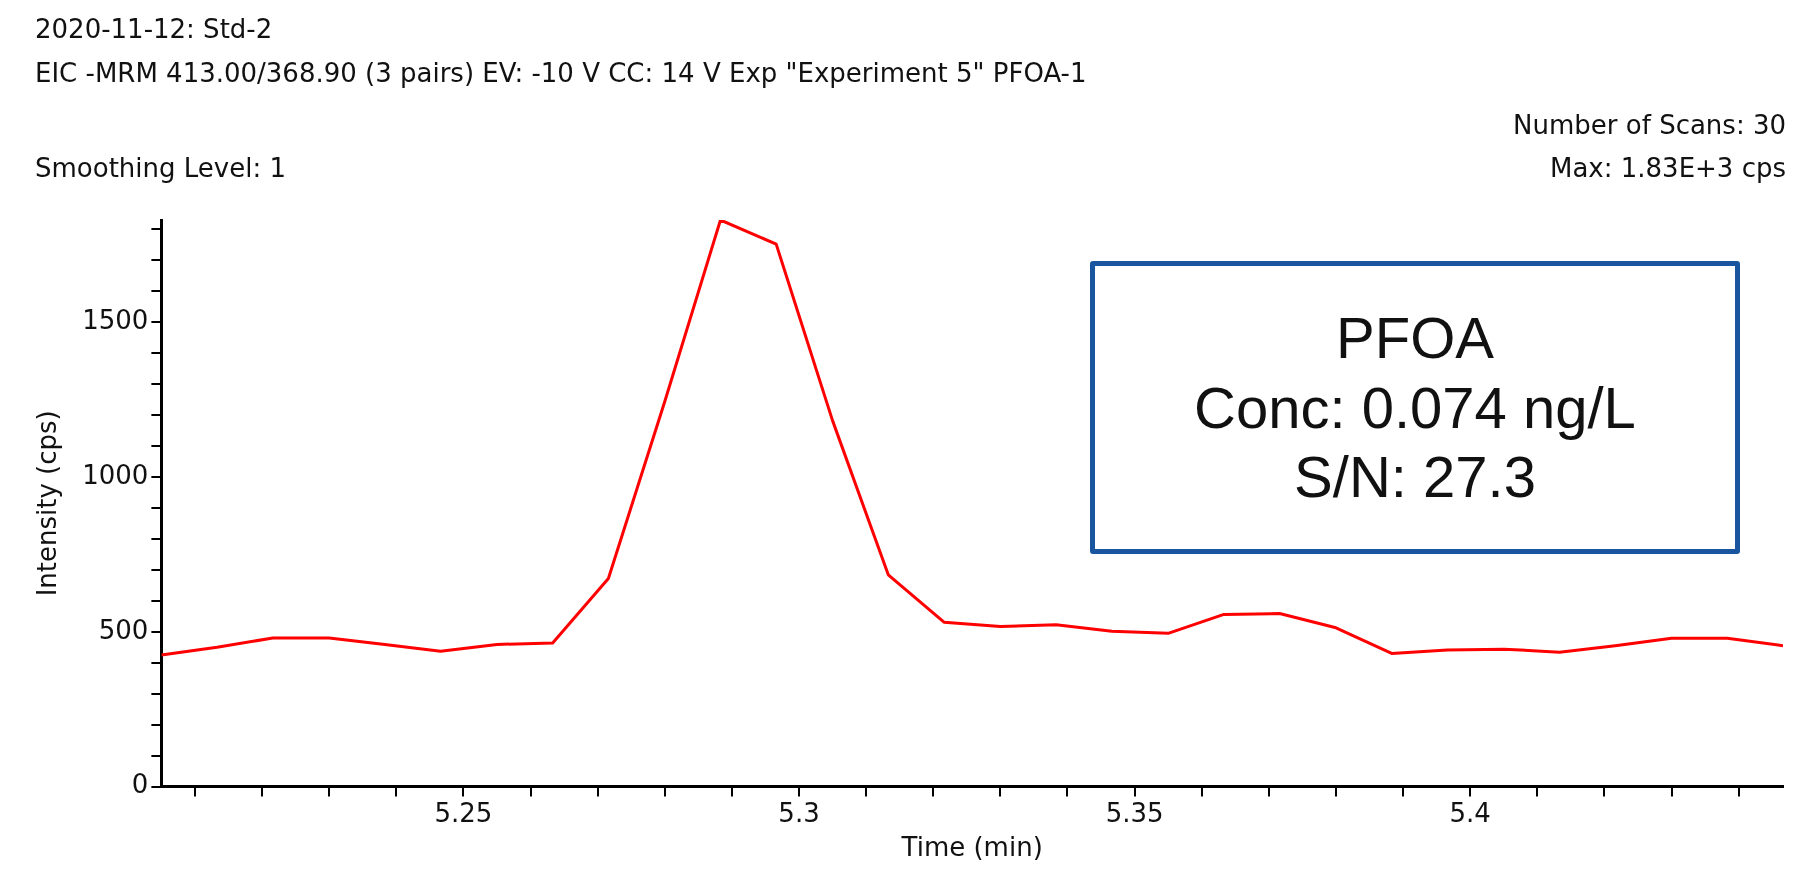  Describe the element at coordinates (1134, 812) in the screenshot. I see `x-tick-label: 5.35` at that location.